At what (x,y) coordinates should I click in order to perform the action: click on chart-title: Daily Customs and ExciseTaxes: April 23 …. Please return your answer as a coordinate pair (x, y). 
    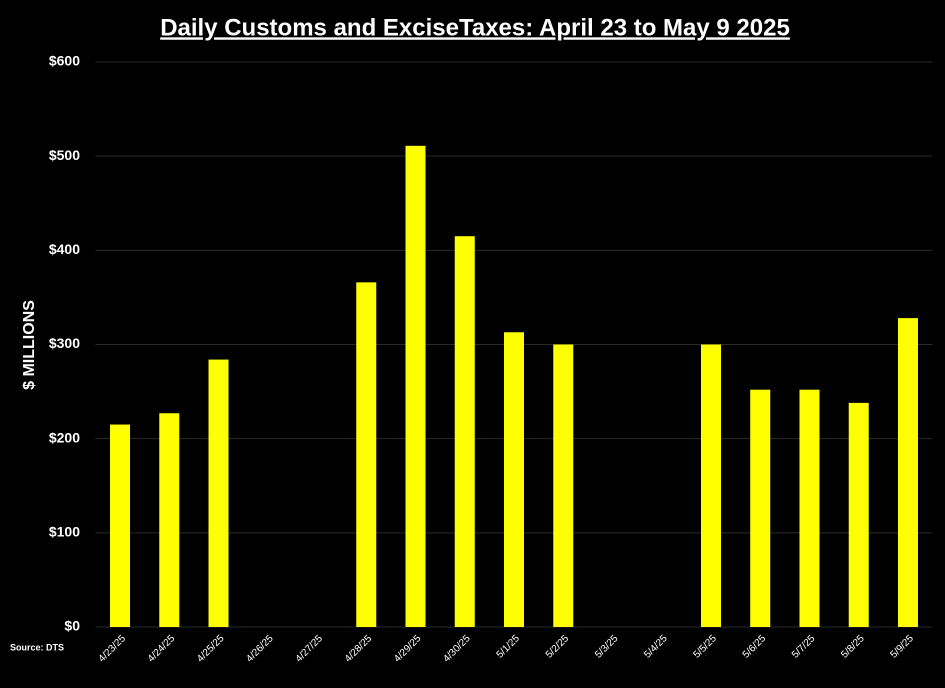
    Looking at the image, I should click on (475, 27).